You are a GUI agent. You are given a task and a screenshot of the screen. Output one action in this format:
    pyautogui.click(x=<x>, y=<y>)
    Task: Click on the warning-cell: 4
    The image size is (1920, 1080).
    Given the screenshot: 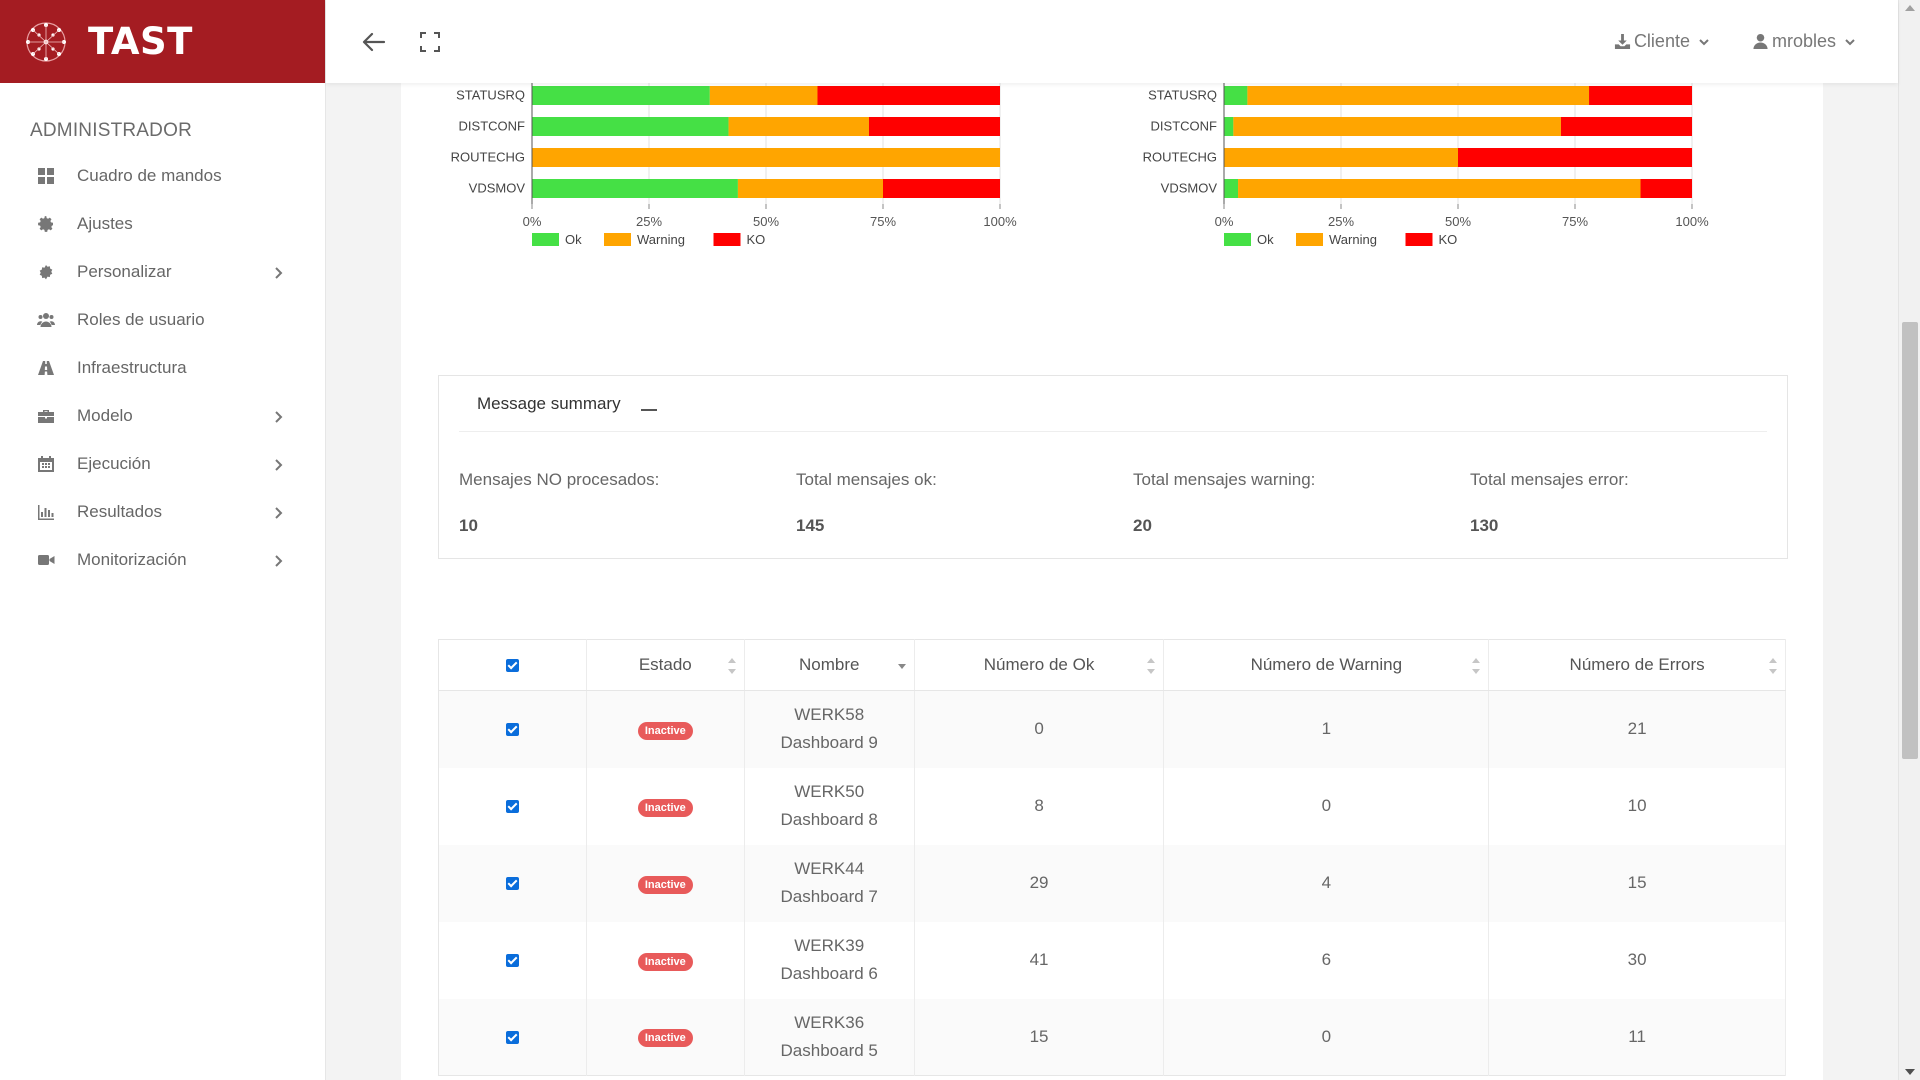 What is the action you would take?
    pyautogui.click(x=1326, y=883)
    